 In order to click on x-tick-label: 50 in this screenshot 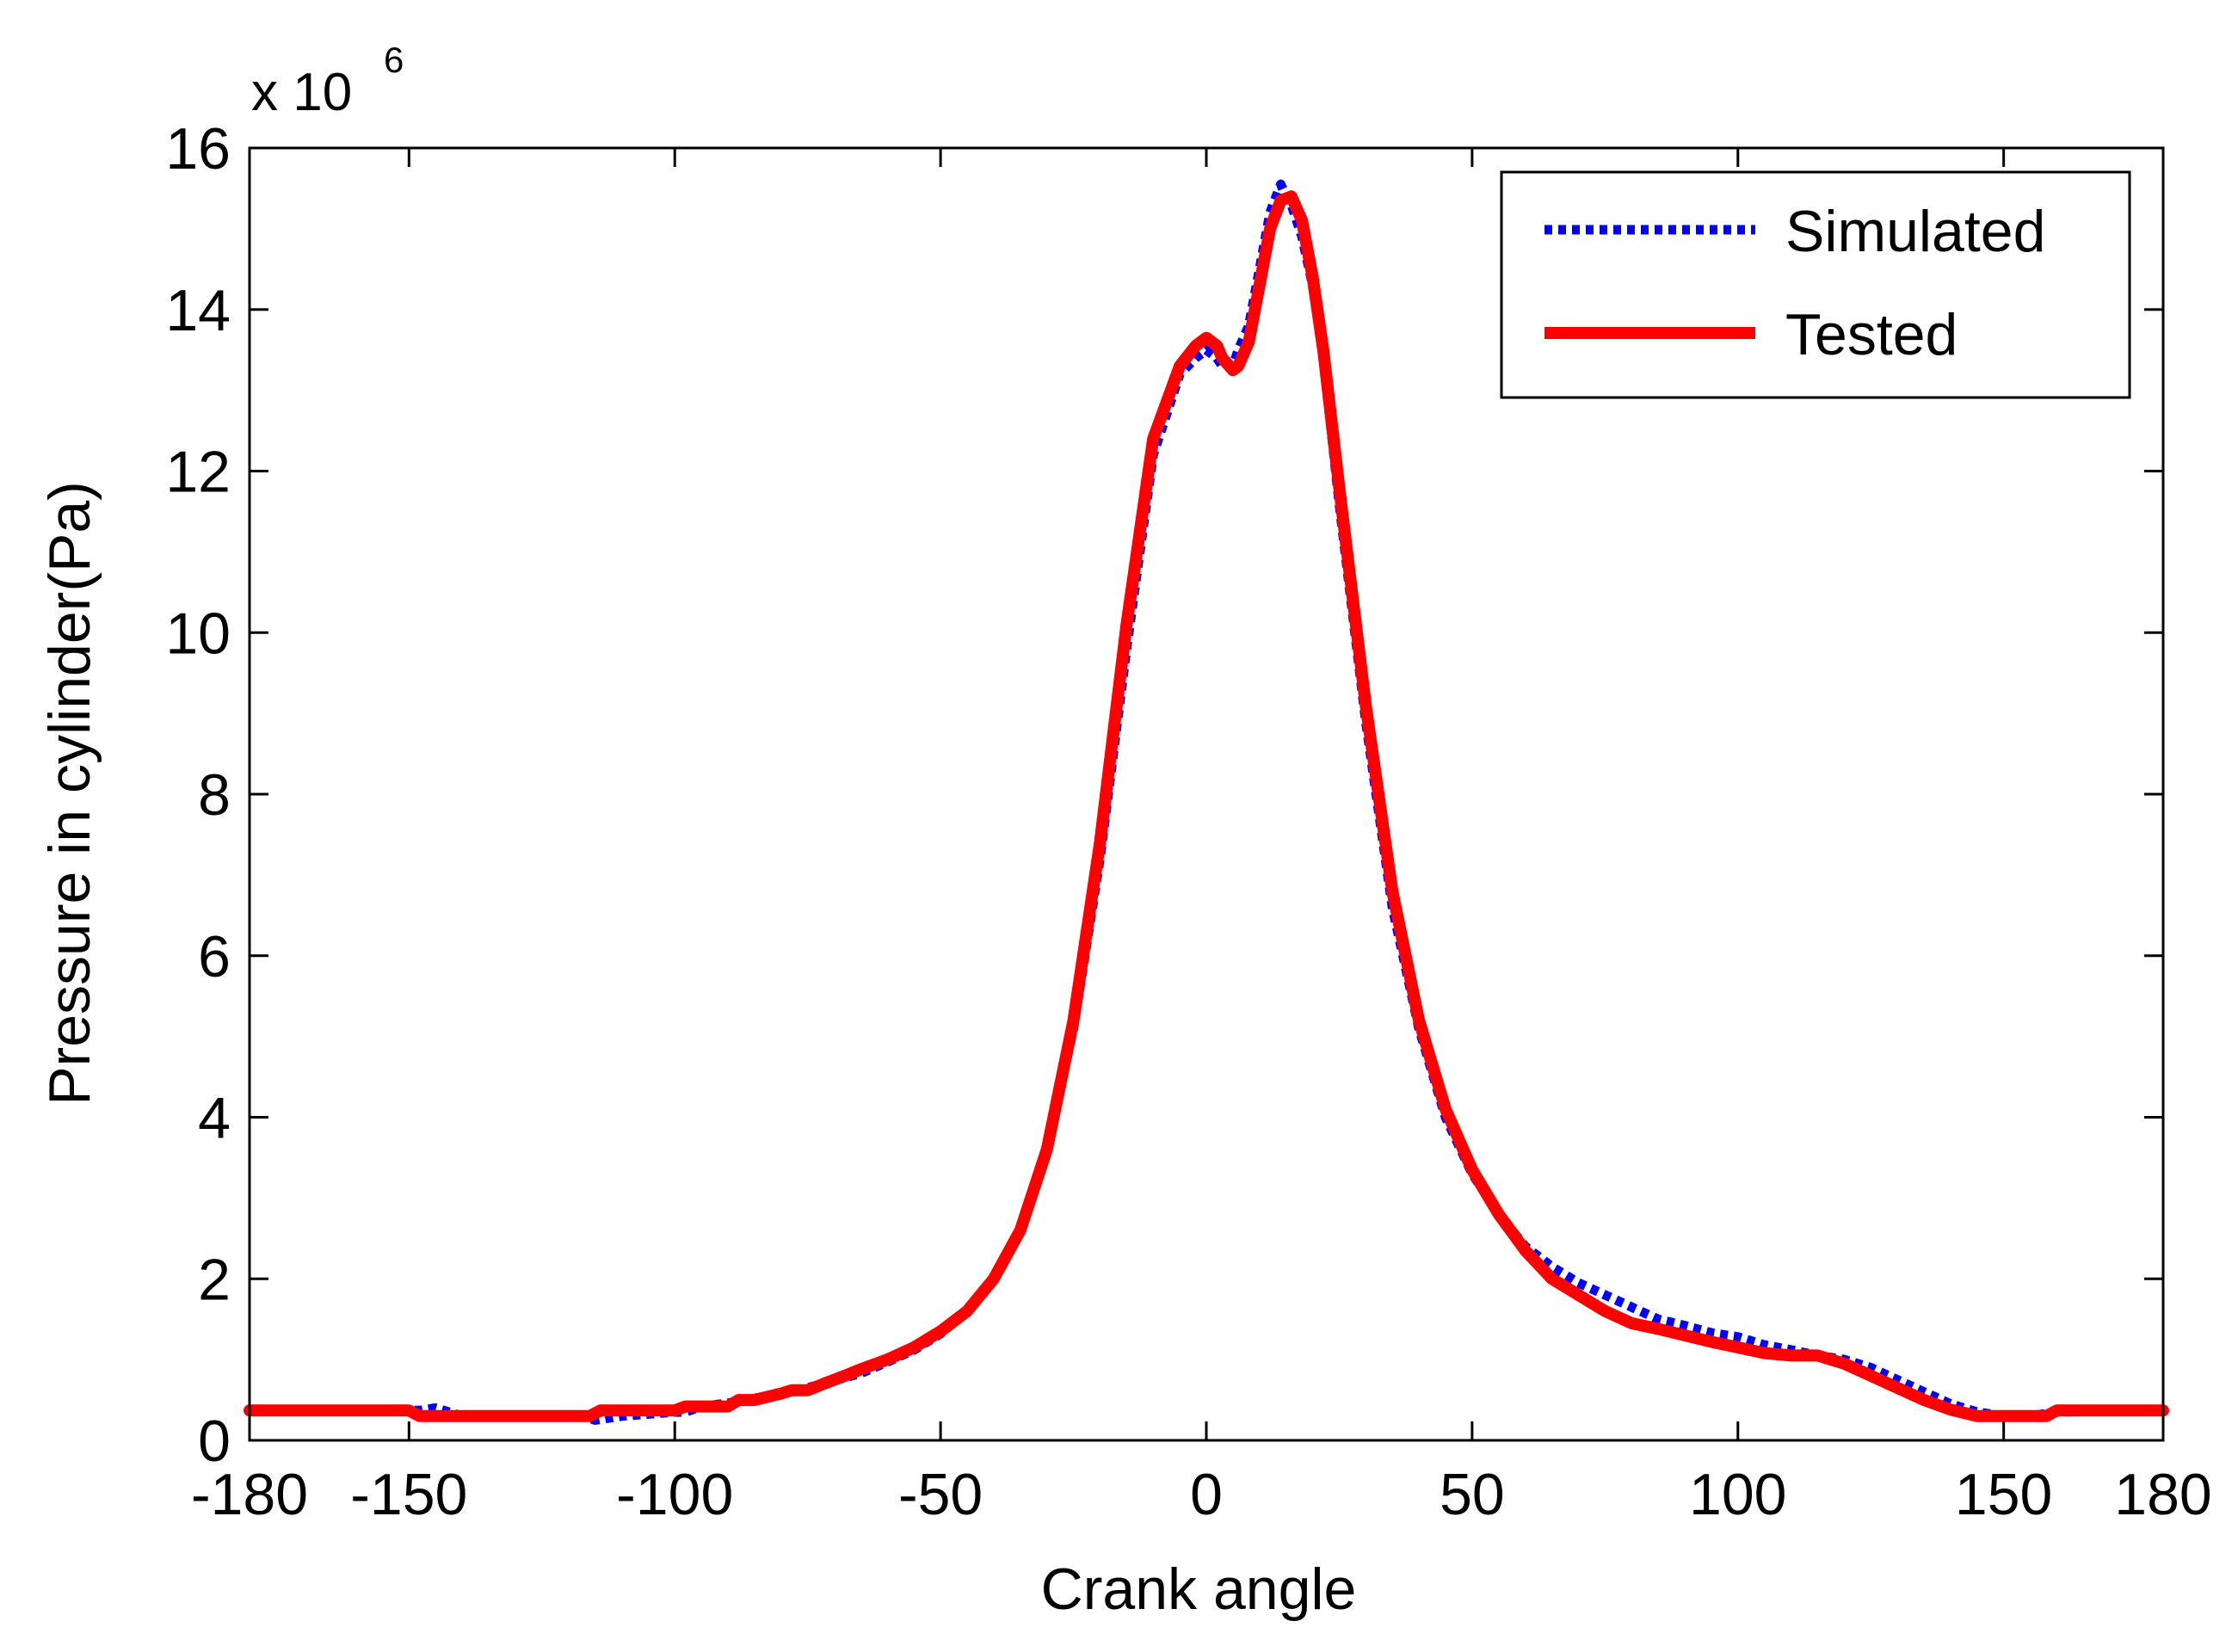, I will do `click(1472, 1494)`.